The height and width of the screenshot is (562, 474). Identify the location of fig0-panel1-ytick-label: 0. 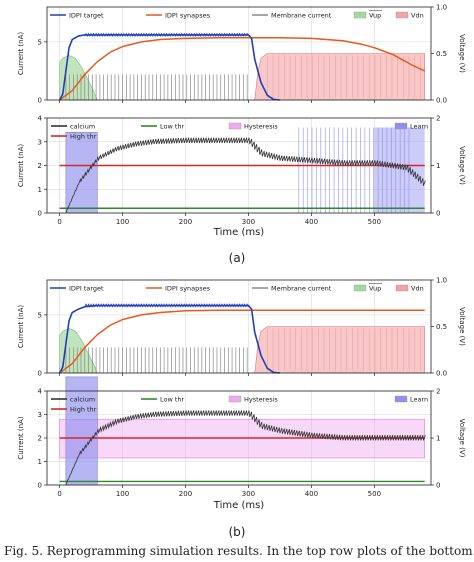
(40, 214).